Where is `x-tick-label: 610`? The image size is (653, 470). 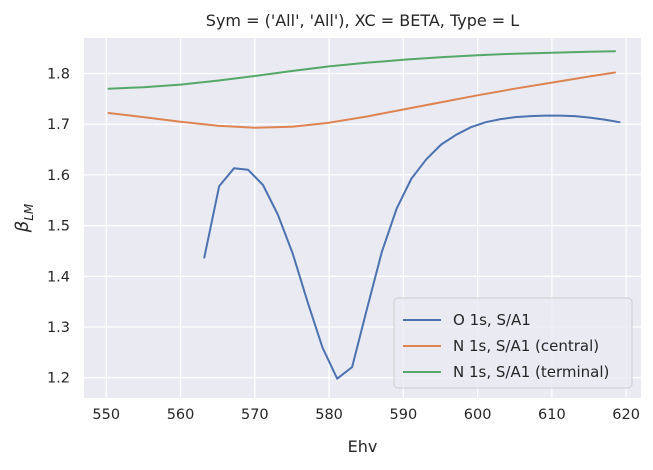
x-tick-label: 610 is located at coordinates (552, 415).